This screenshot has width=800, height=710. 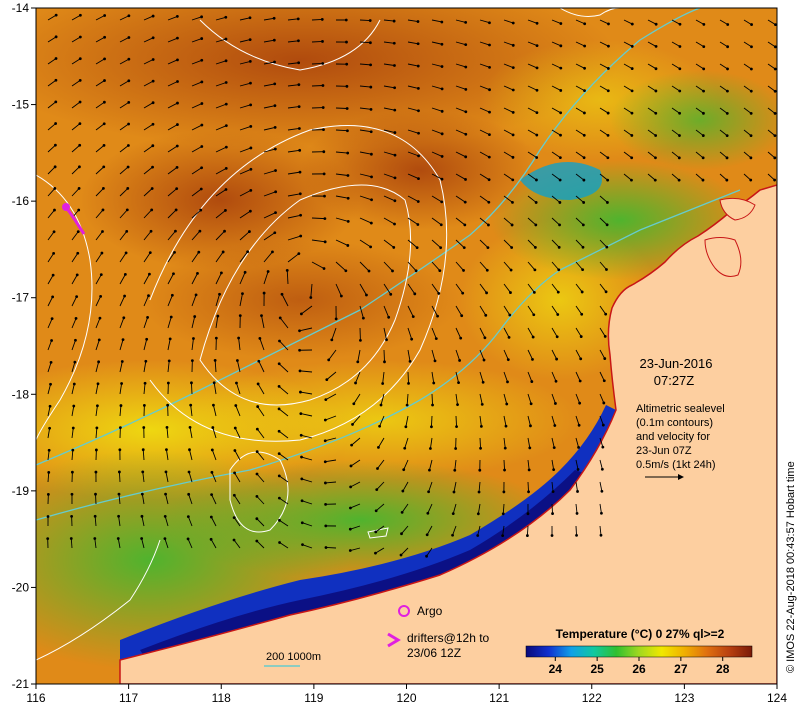 I want to click on lon-tick-label: 120, so click(x=406, y=698).